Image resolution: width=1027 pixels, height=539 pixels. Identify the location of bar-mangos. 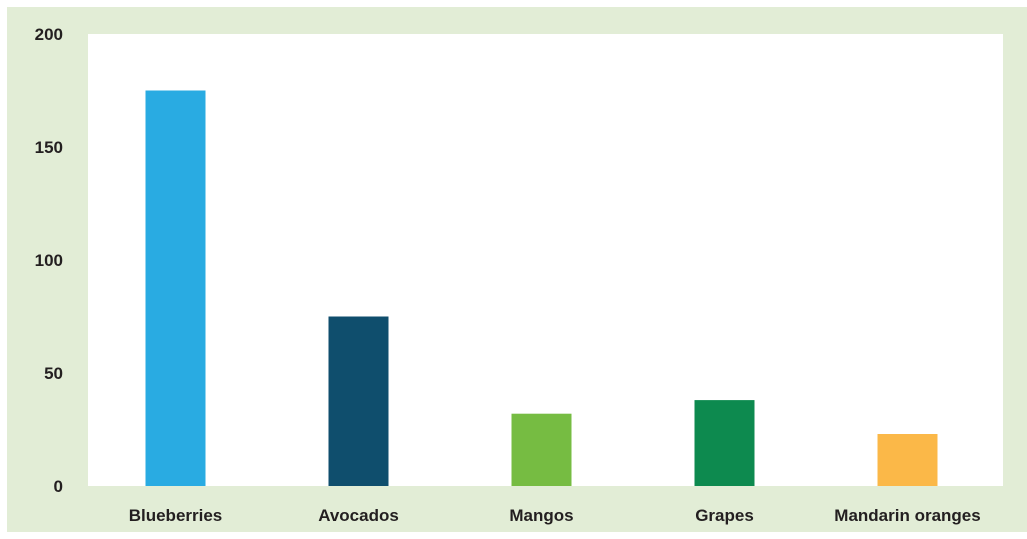
(541, 449).